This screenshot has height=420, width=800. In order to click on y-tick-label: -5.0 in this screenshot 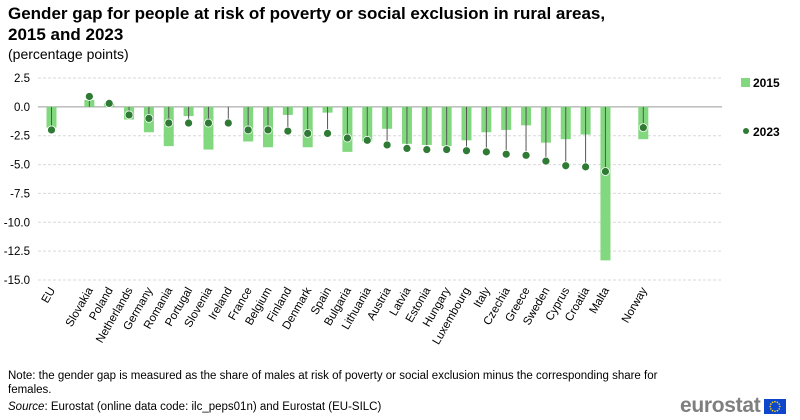, I will do `click(20, 166)`.